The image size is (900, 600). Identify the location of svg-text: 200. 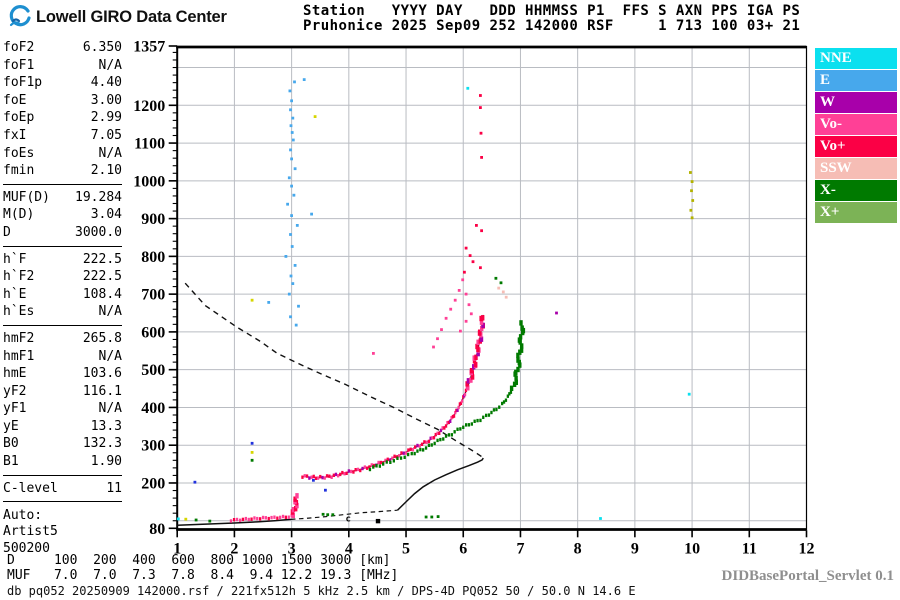
(153, 483).